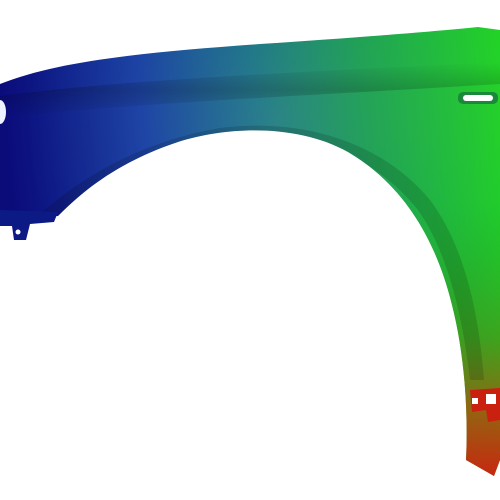 This screenshot has width=500, height=500. What do you see at coordinates (29, 225) in the screenshot?
I see `left-mounting-tabs` at bounding box center [29, 225].